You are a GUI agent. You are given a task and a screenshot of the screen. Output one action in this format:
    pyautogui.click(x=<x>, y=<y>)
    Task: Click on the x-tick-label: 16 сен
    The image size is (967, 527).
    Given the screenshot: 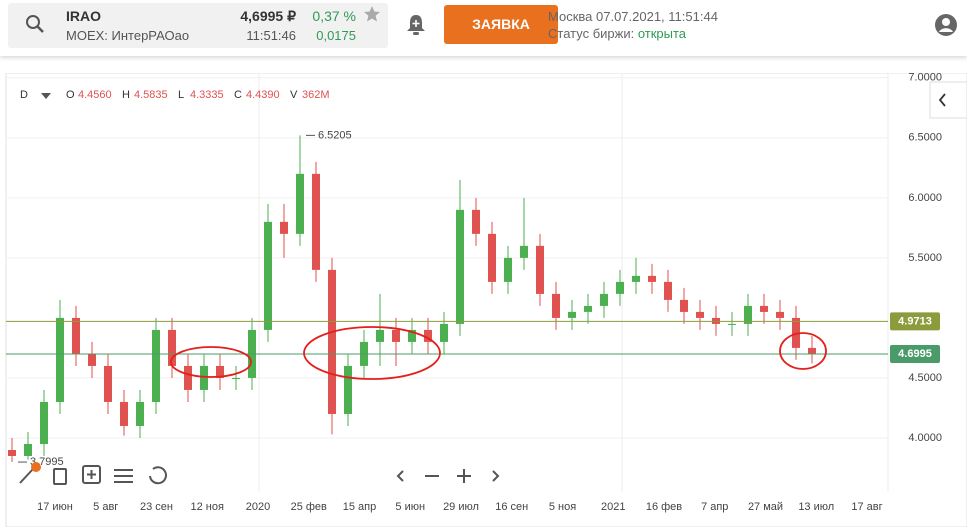 What is the action you would take?
    pyautogui.click(x=511, y=507)
    